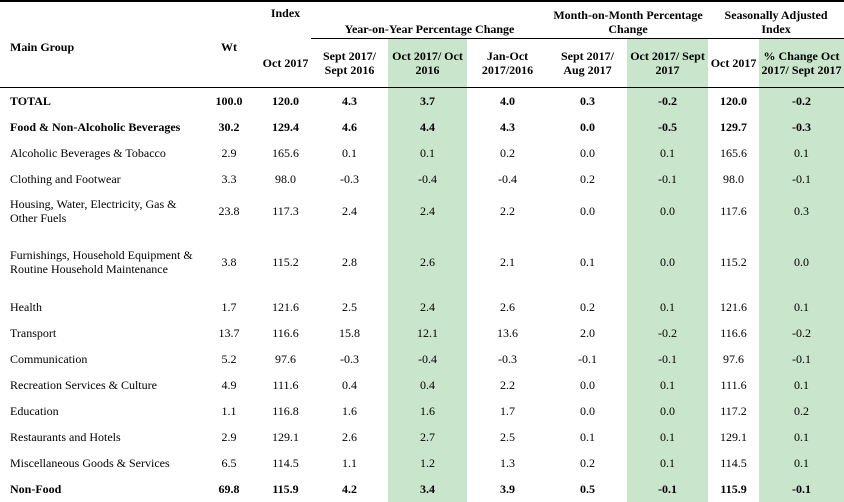 The height and width of the screenshot is (502, 844). I want to click on value-cell: 2.6, so click(349, 437).